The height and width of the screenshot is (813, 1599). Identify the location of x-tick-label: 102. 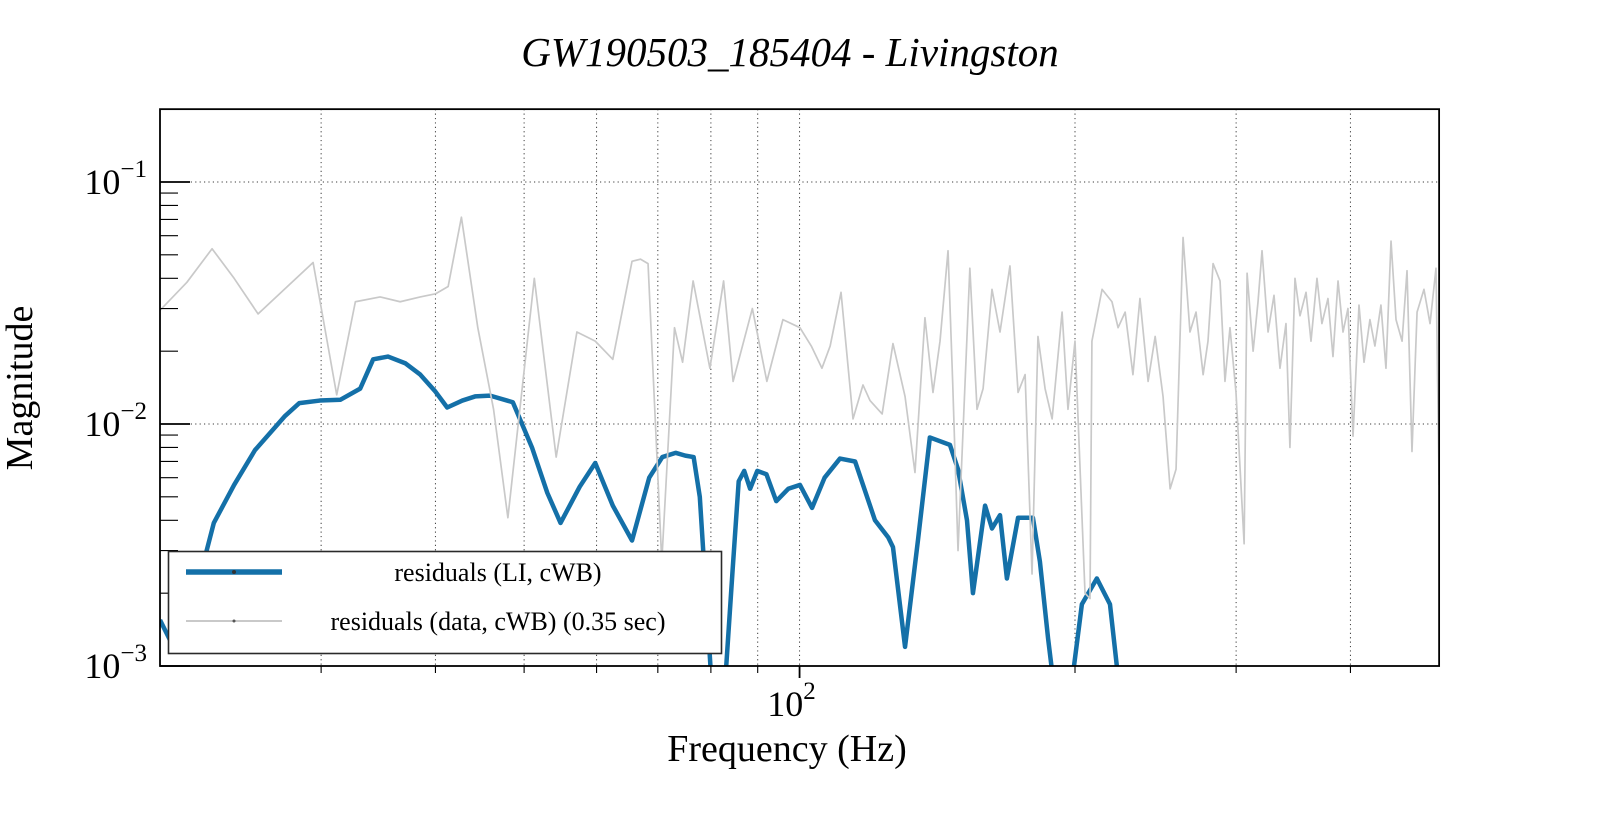
(791, 701).